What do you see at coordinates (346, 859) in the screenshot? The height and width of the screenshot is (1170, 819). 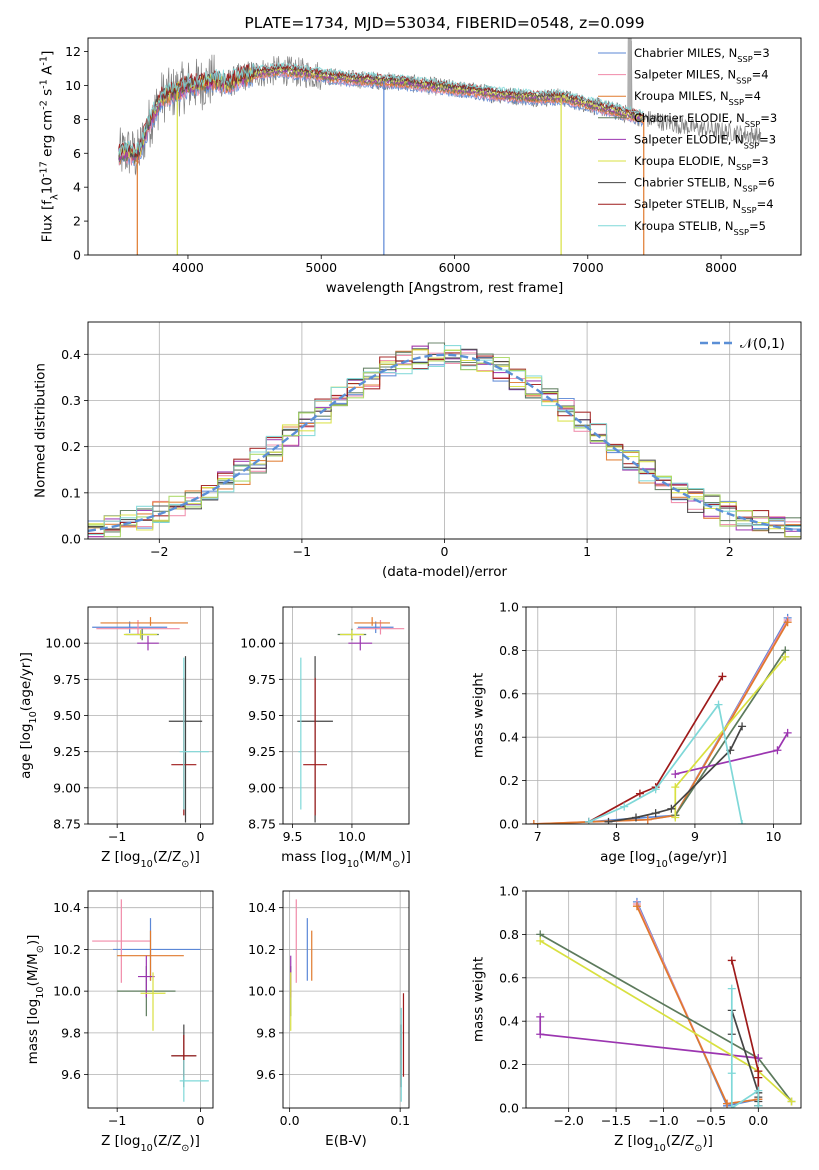 I see `age_vs_mass-x-axis-label: mass [log10(M/M⊙)]` at bounding box center [346, 859].